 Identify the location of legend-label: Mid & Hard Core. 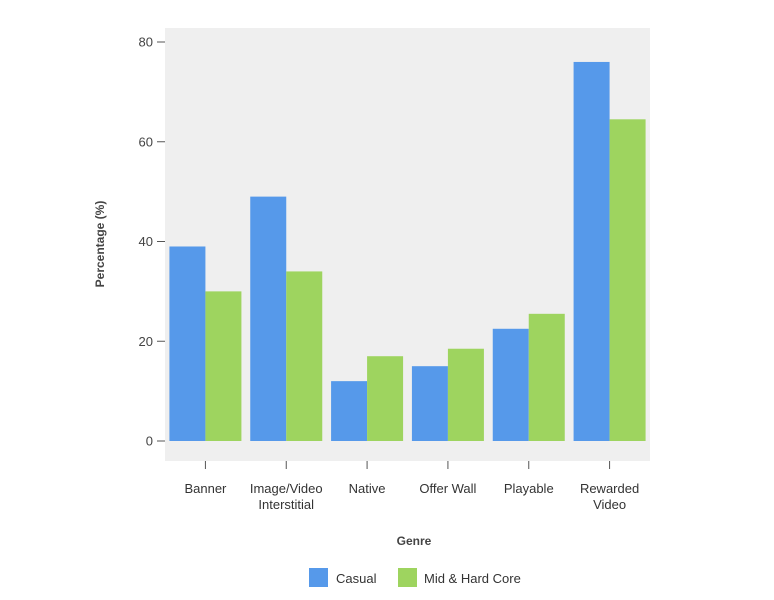
(472, 578).